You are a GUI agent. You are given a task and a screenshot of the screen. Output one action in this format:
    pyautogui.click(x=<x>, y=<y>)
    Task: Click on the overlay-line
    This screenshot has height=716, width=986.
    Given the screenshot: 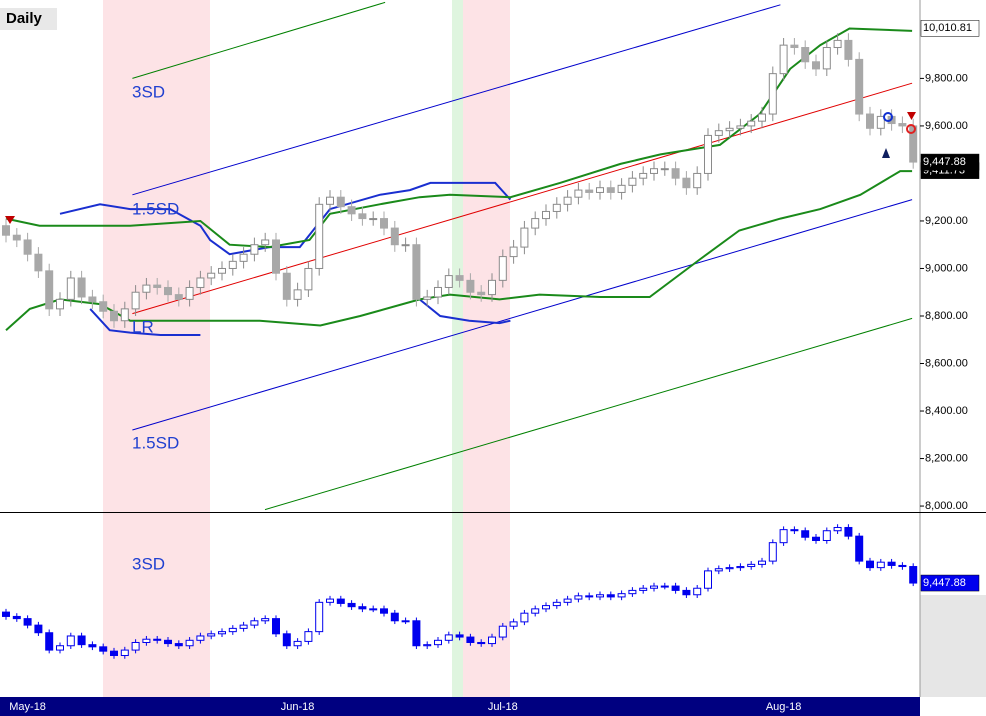 What is the action you would take?
    pyautogui.click(x=300, y=317)
    